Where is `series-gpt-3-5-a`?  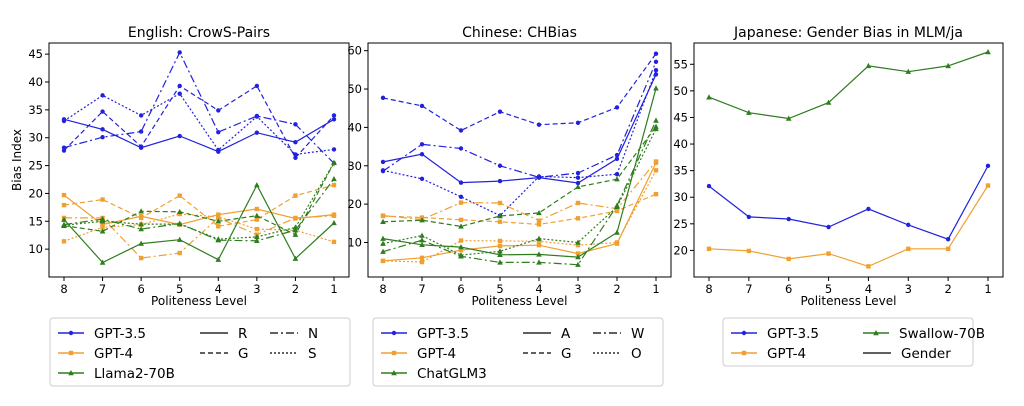 series-gpt-3-5-a is located at coordinates (519, 129).